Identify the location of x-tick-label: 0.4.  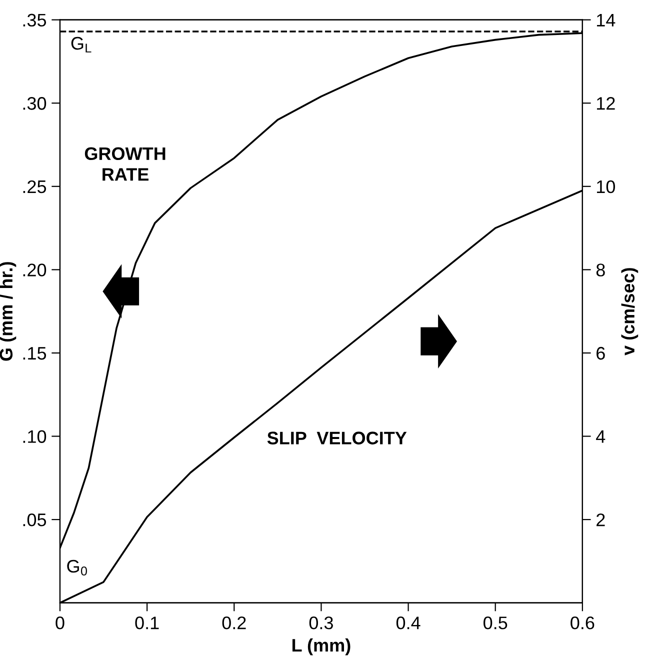
(408, 623).